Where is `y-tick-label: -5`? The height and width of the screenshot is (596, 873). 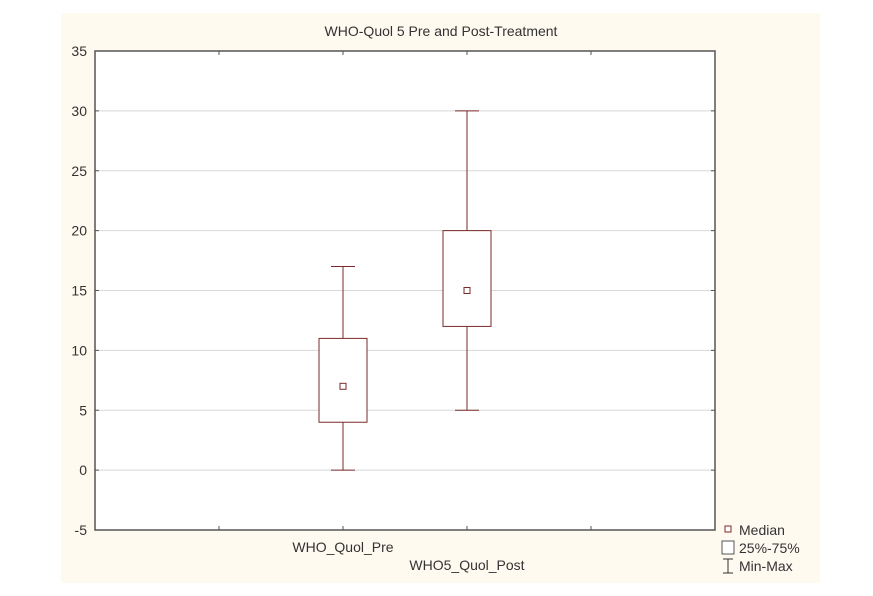 y-tick-label: -5 is located at coordinates (81, 530).